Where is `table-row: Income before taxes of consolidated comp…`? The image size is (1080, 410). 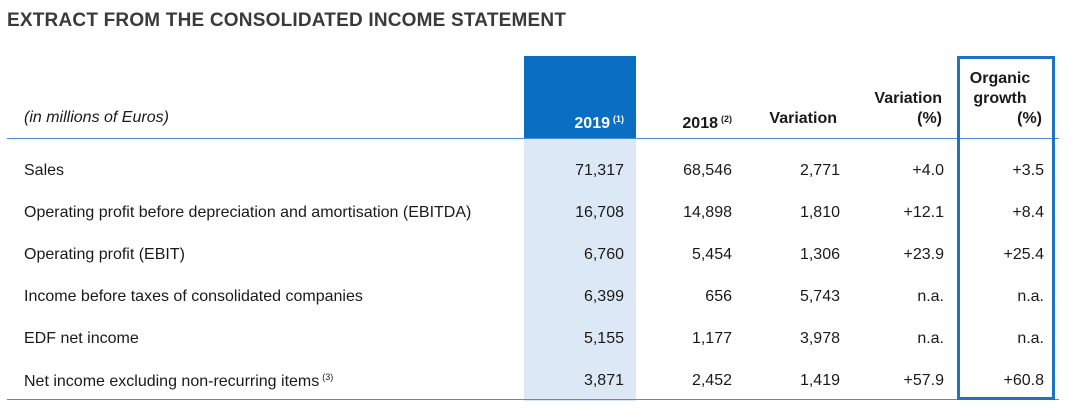
table-row: Income before taxes of consolidated comp… is located at coordinates (540, 297).